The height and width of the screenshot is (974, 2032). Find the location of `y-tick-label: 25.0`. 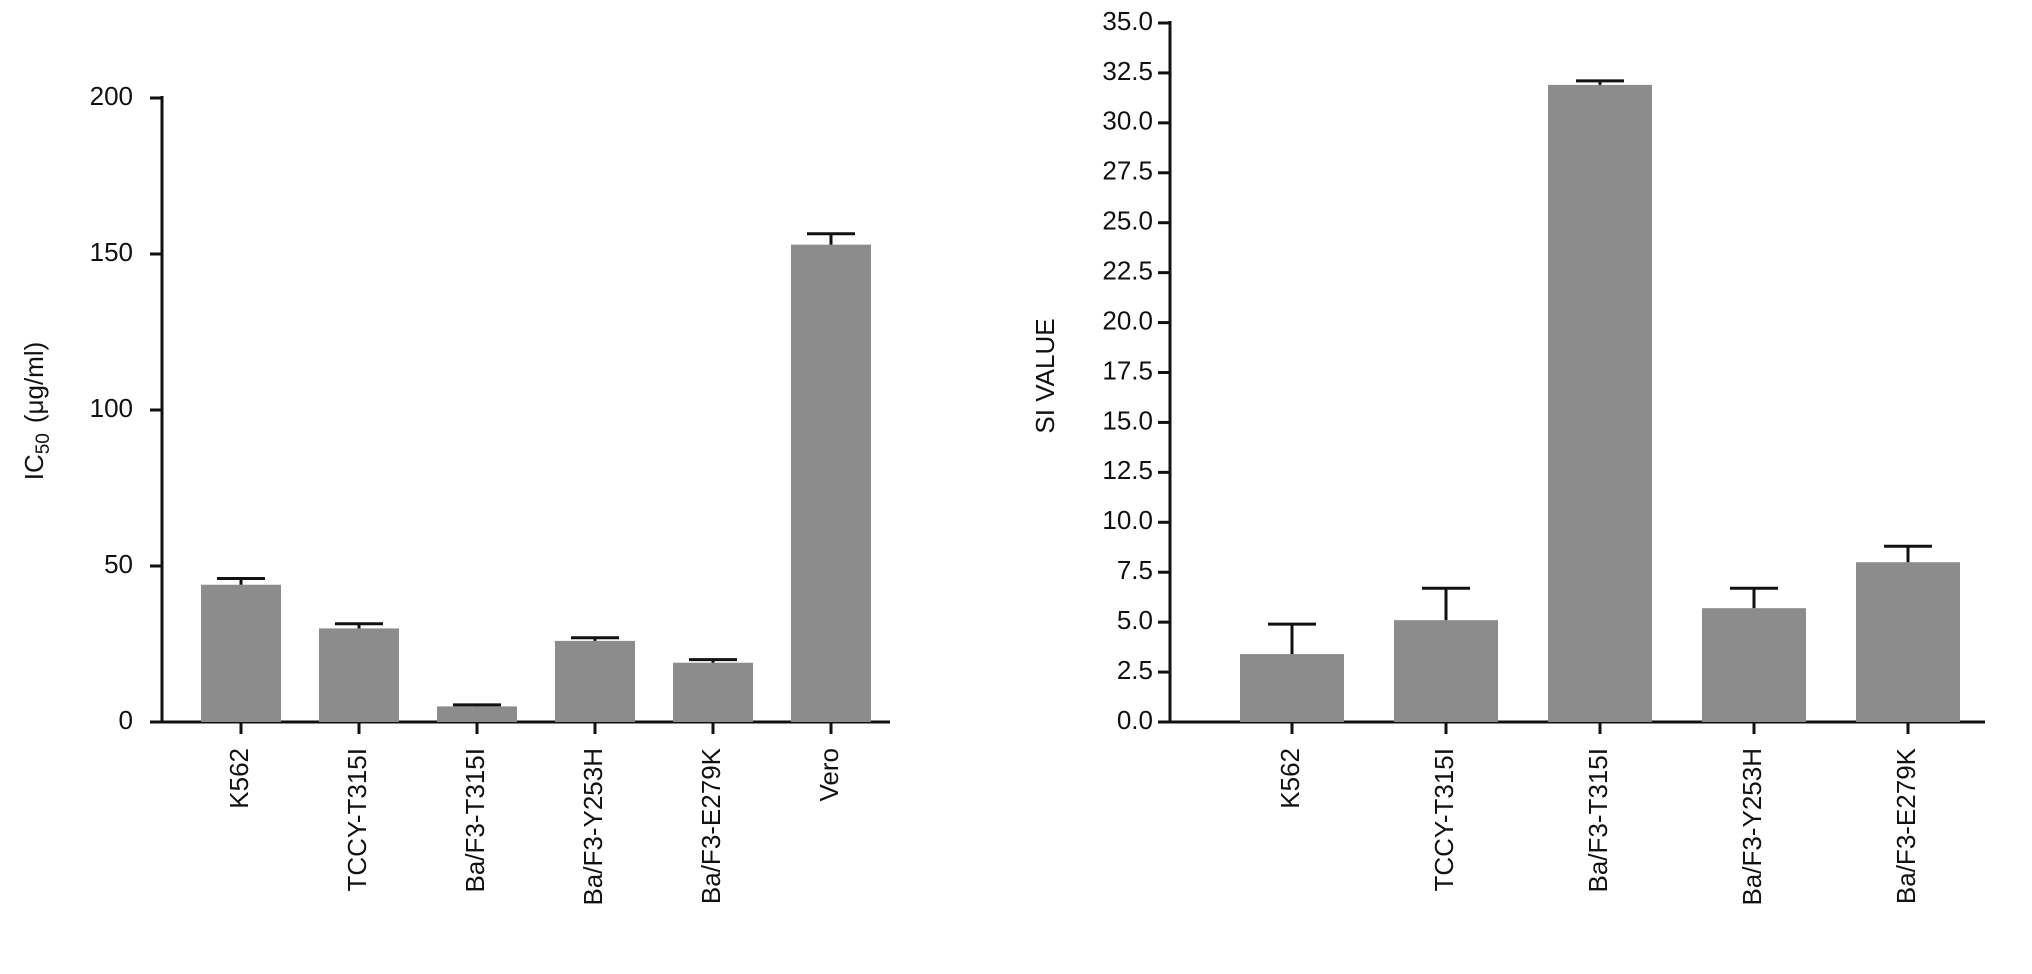

y-tick-label: 25.0 is located at coordinates (1127, 221).